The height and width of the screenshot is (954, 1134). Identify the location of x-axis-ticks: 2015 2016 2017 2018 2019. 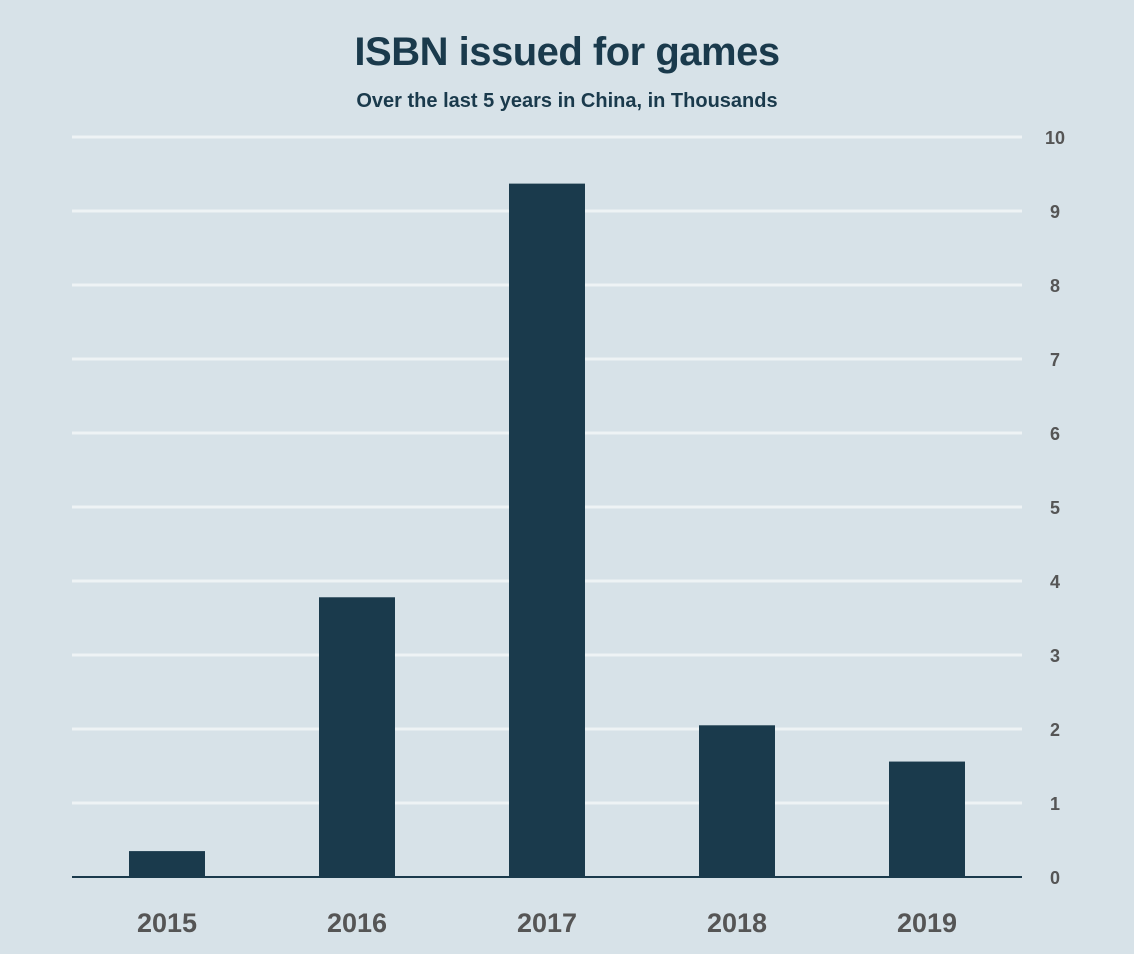
(547, 923).